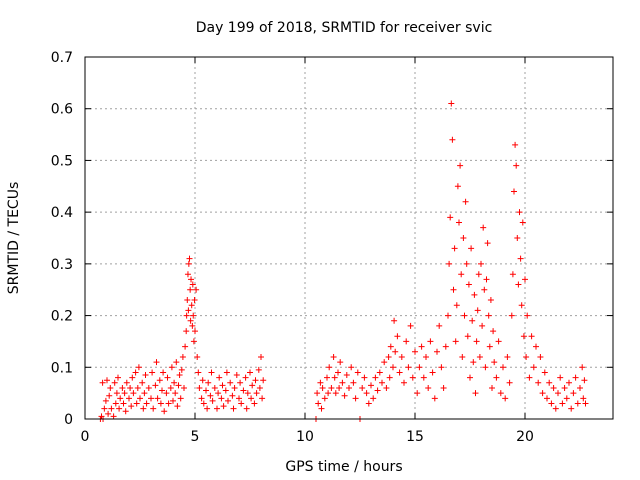 This screenshot has height=480, width=640. I want to click on x-tick-label: 0, so click(85, 437).